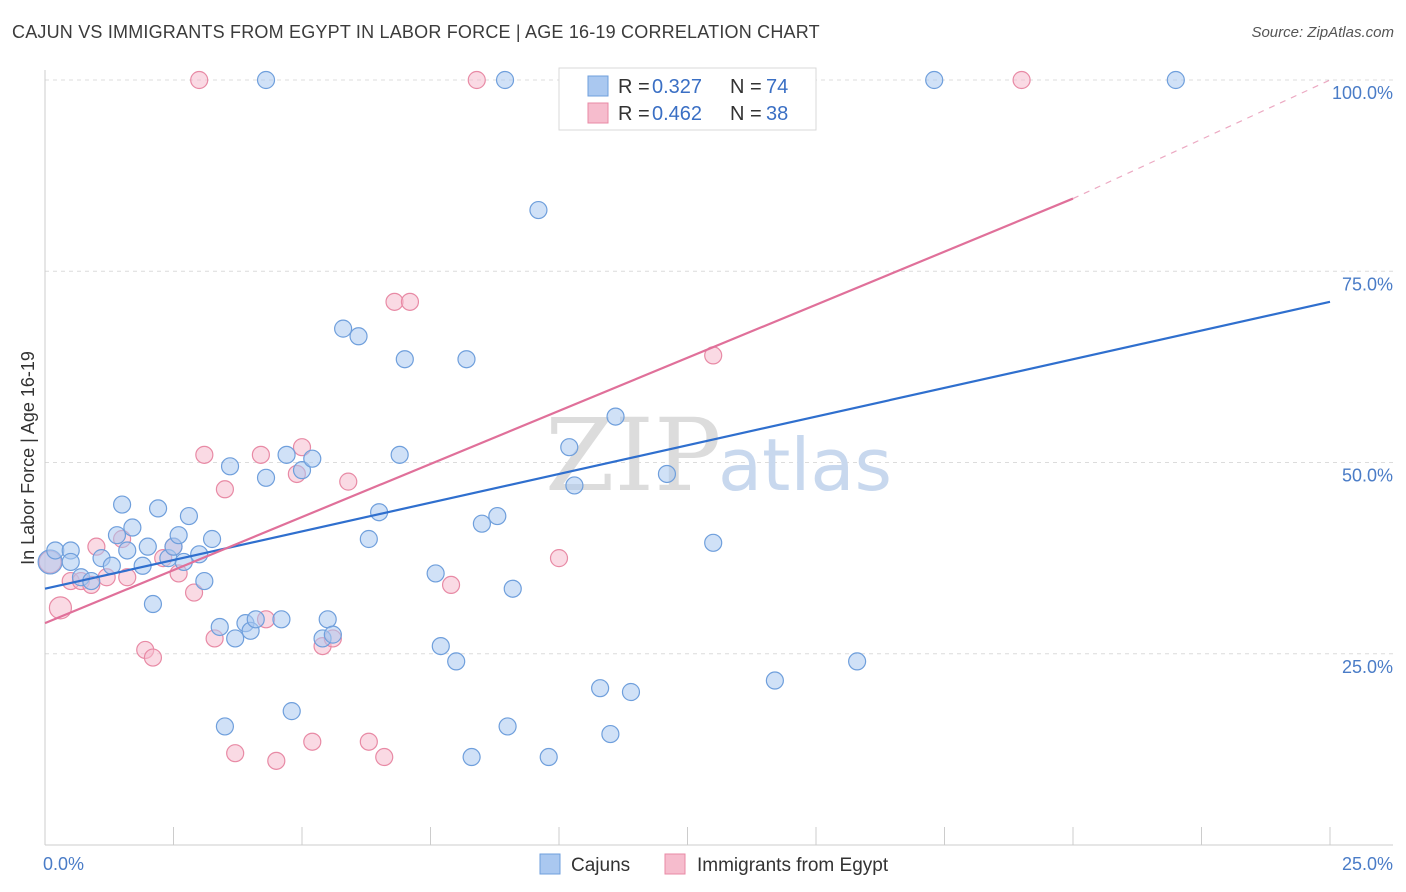  What do you see at coordinates (1367, 864) in the screenshot?
I see `x-tick-label: 25.0%` at bounding box center [1367, 864].